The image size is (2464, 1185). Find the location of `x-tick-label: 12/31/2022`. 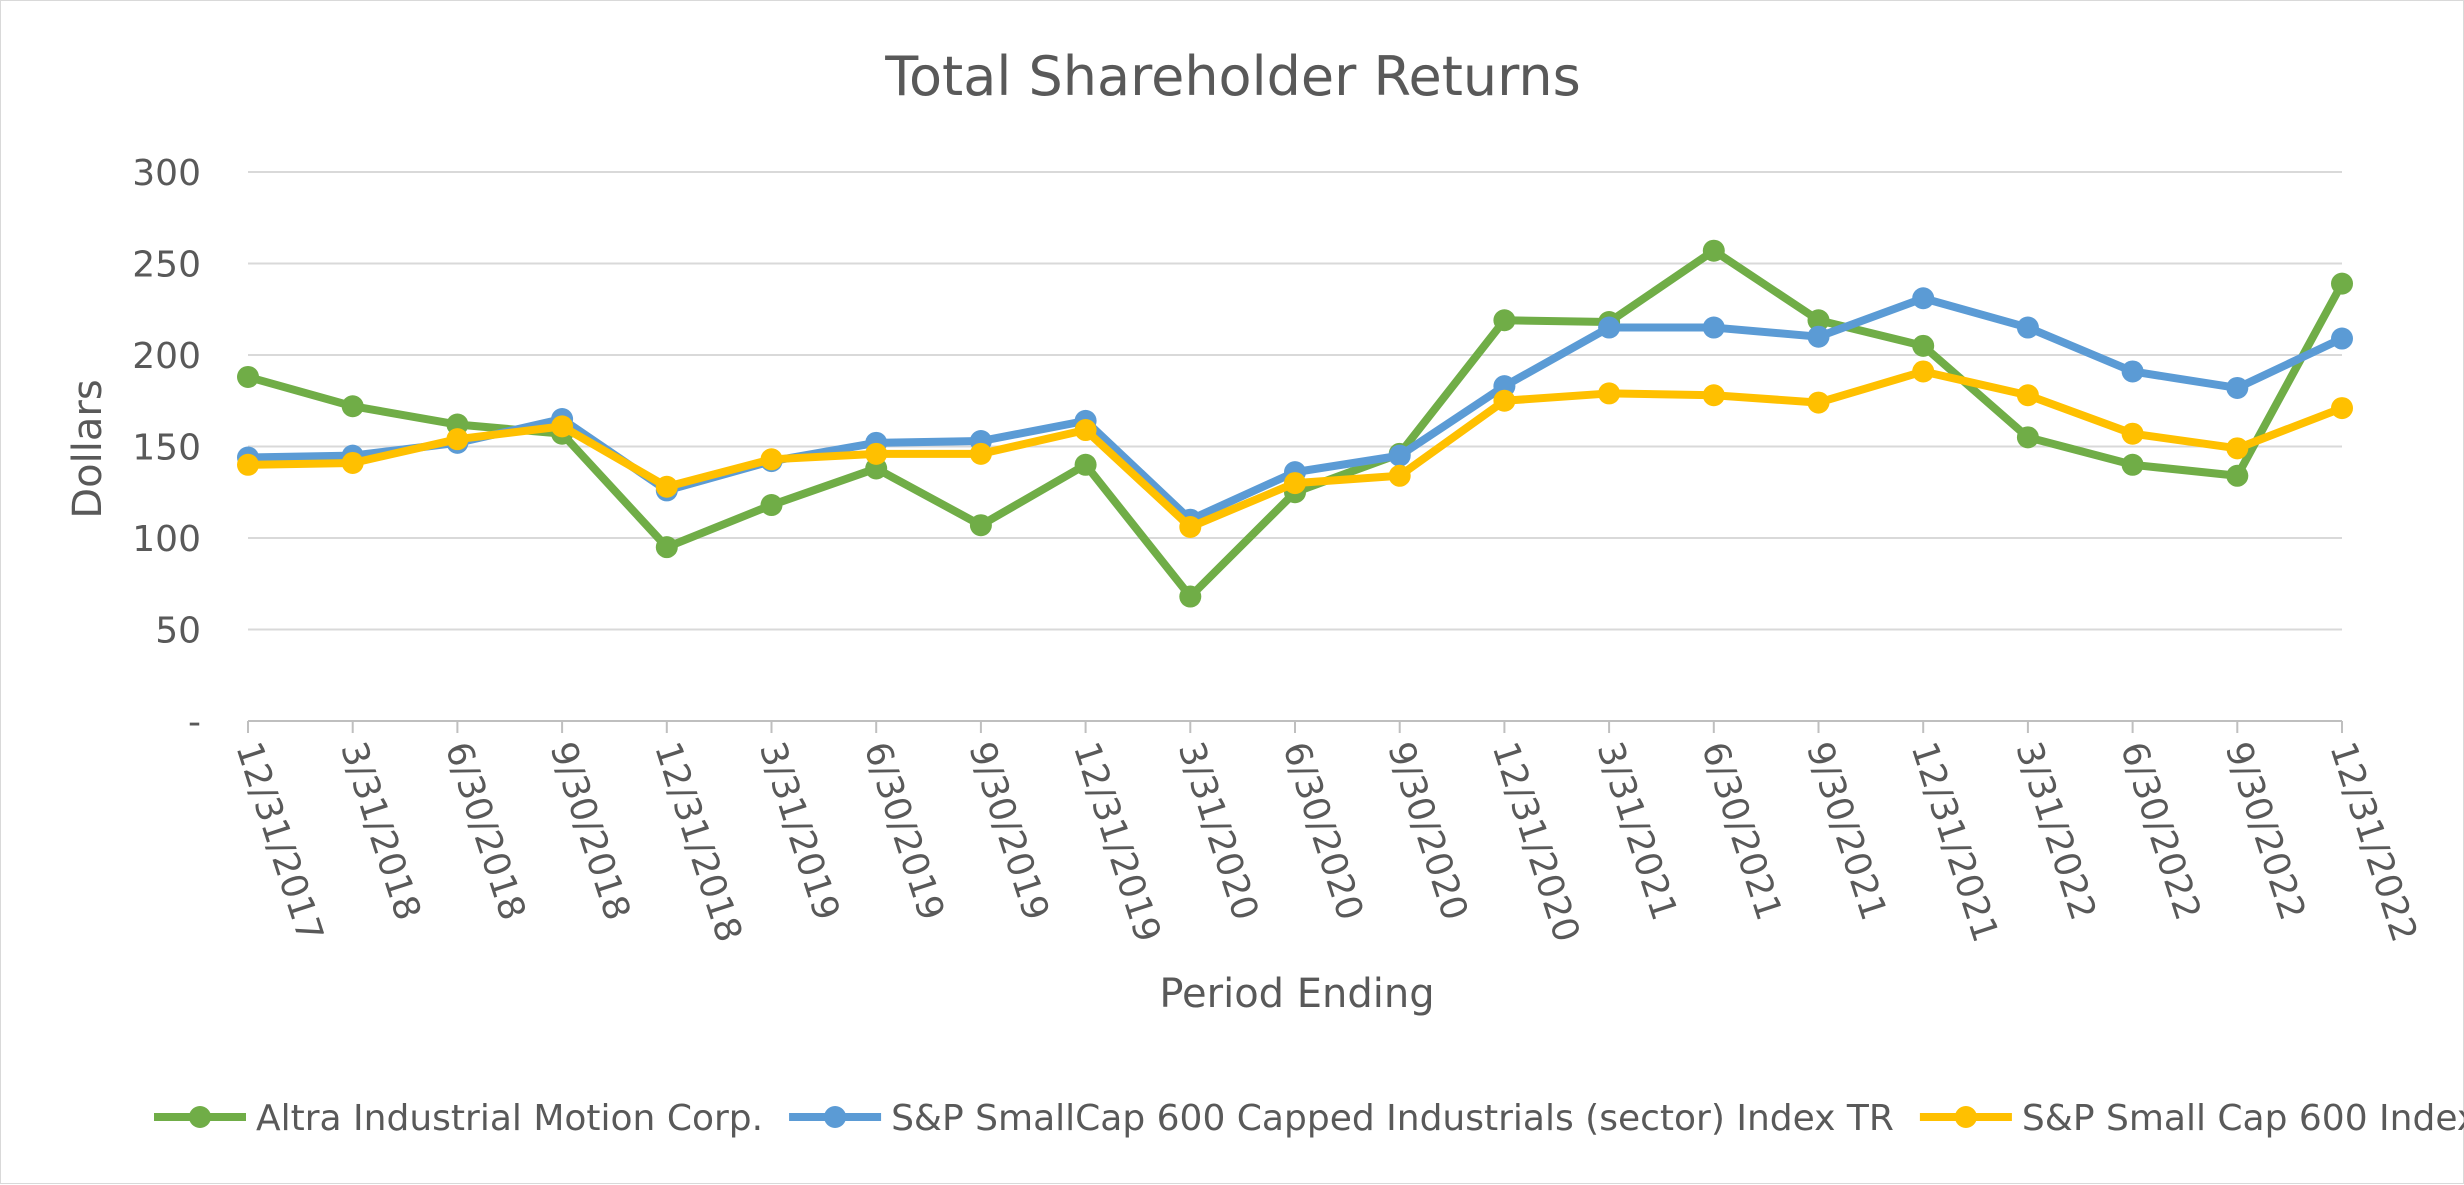

x-tick-label: 12/31/2022 is located at coordinates (2372, 842).